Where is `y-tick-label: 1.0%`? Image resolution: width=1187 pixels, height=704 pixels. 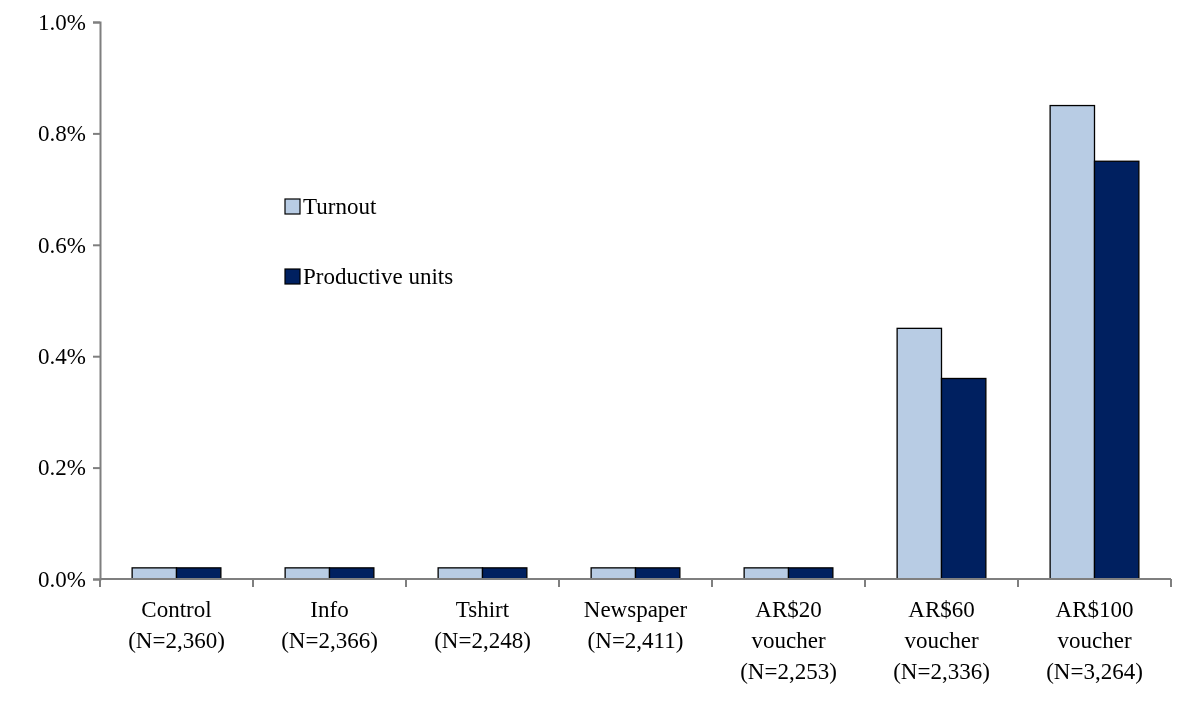
y-tick-label: 1.0% is located at coordinates (62, 22).